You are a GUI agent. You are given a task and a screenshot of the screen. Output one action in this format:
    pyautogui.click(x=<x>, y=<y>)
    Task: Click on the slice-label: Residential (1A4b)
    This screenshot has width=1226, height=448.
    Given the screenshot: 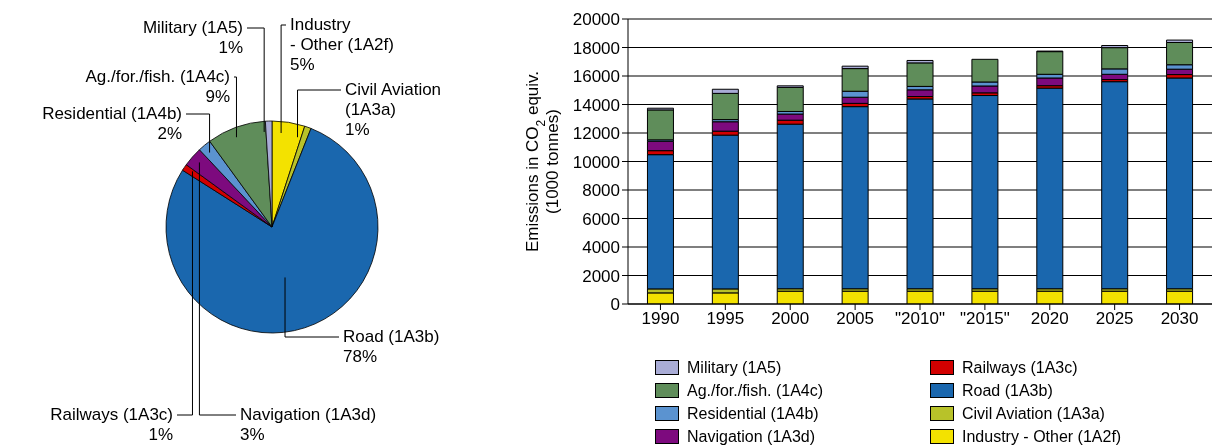 What is the action you would take?
    pyautogui.click(x=112, y=113)
    